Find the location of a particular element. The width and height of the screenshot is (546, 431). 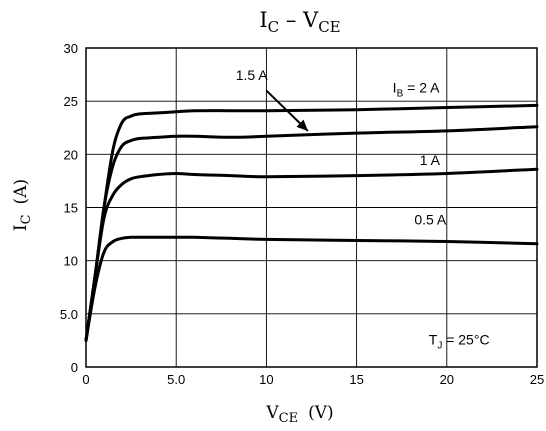

x-tick-label: 15 is located at coordinates (356, 379).